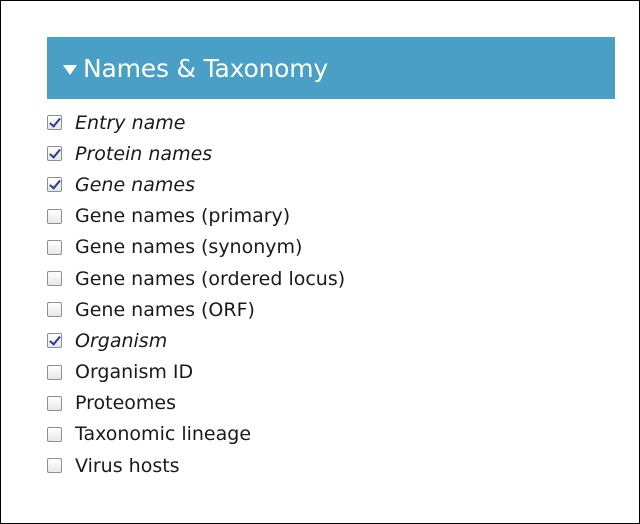 Image resolution: width=640 pixels, height=524 pixels. I want to click on column-option: Gene names (synonym), so click(196, 247).